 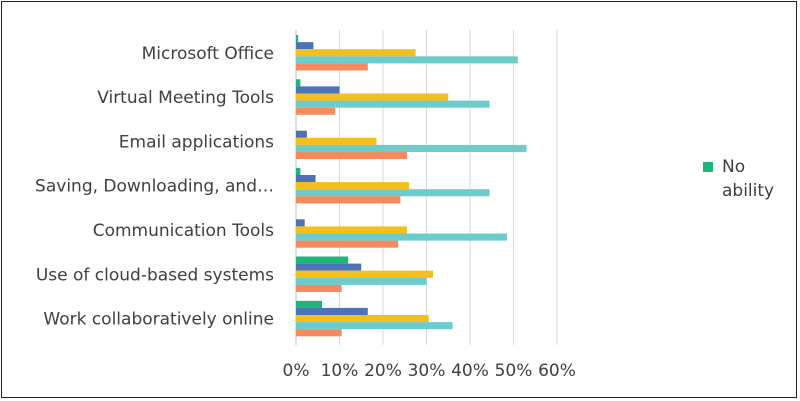 I want to click on category-label: Work collaboratively online, so click(x=158, y=320).